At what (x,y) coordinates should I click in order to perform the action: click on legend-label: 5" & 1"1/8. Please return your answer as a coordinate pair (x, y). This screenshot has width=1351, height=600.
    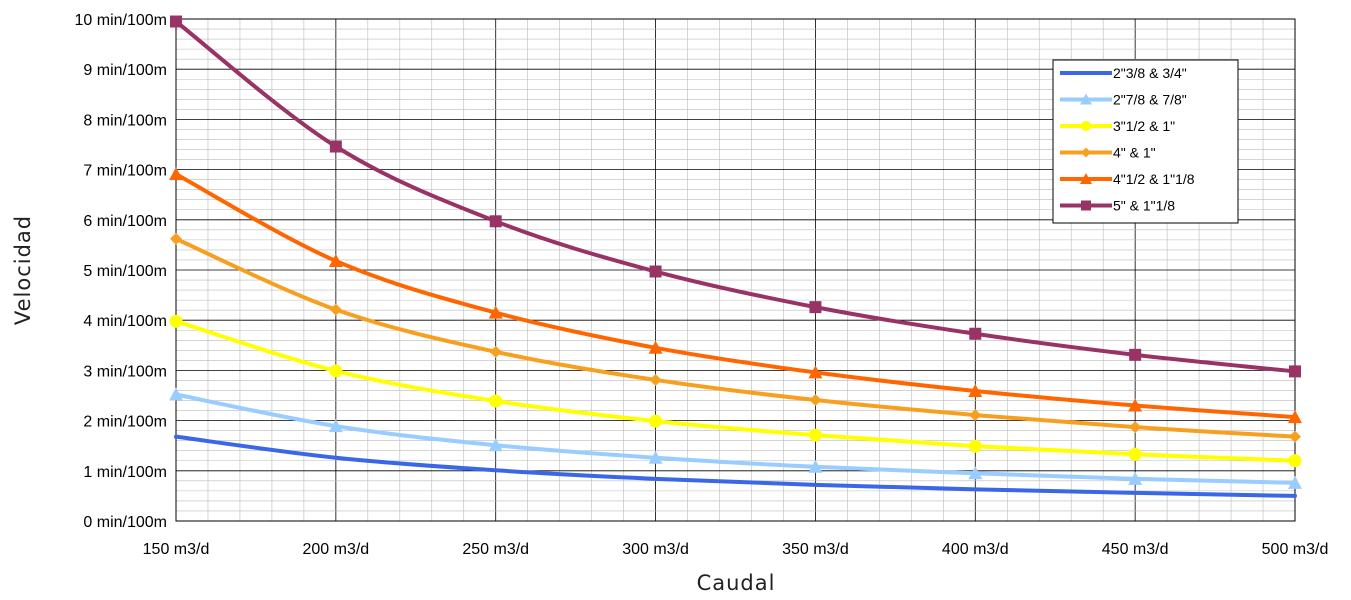
    Looking at the image, I should click on (1144, 206).